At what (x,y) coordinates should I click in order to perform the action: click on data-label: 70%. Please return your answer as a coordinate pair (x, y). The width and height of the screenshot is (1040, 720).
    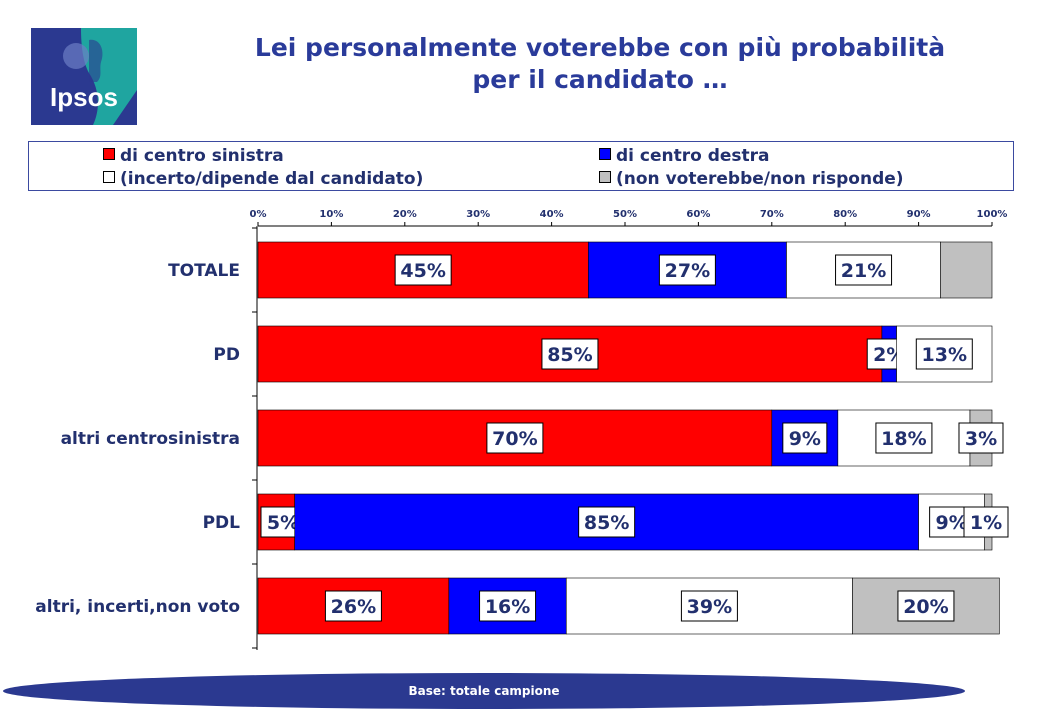
    Looking at the image, I should click on (514, 439).